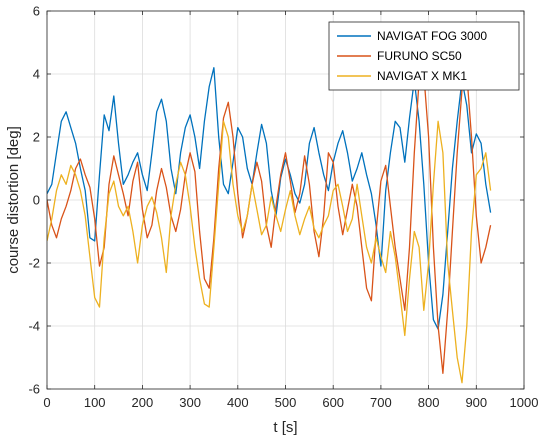 The height and width of the screenshot is (443, 550). I want to click on y-tick-label: 4, so click(36, 74).